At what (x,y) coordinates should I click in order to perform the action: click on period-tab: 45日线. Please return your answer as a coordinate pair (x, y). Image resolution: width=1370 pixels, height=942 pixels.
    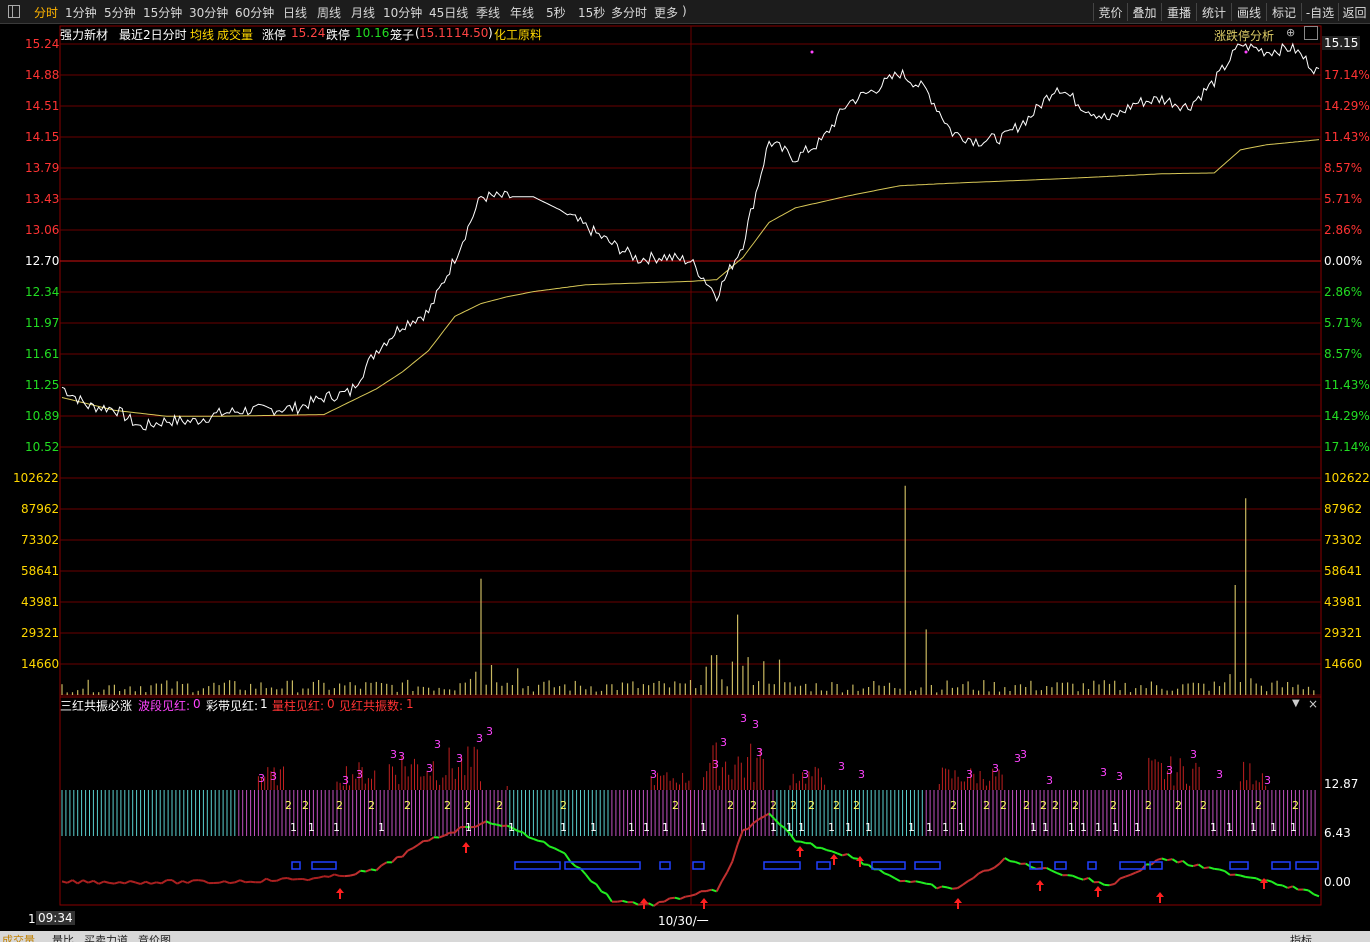
    Looking at the image, I should click on (449, 13).